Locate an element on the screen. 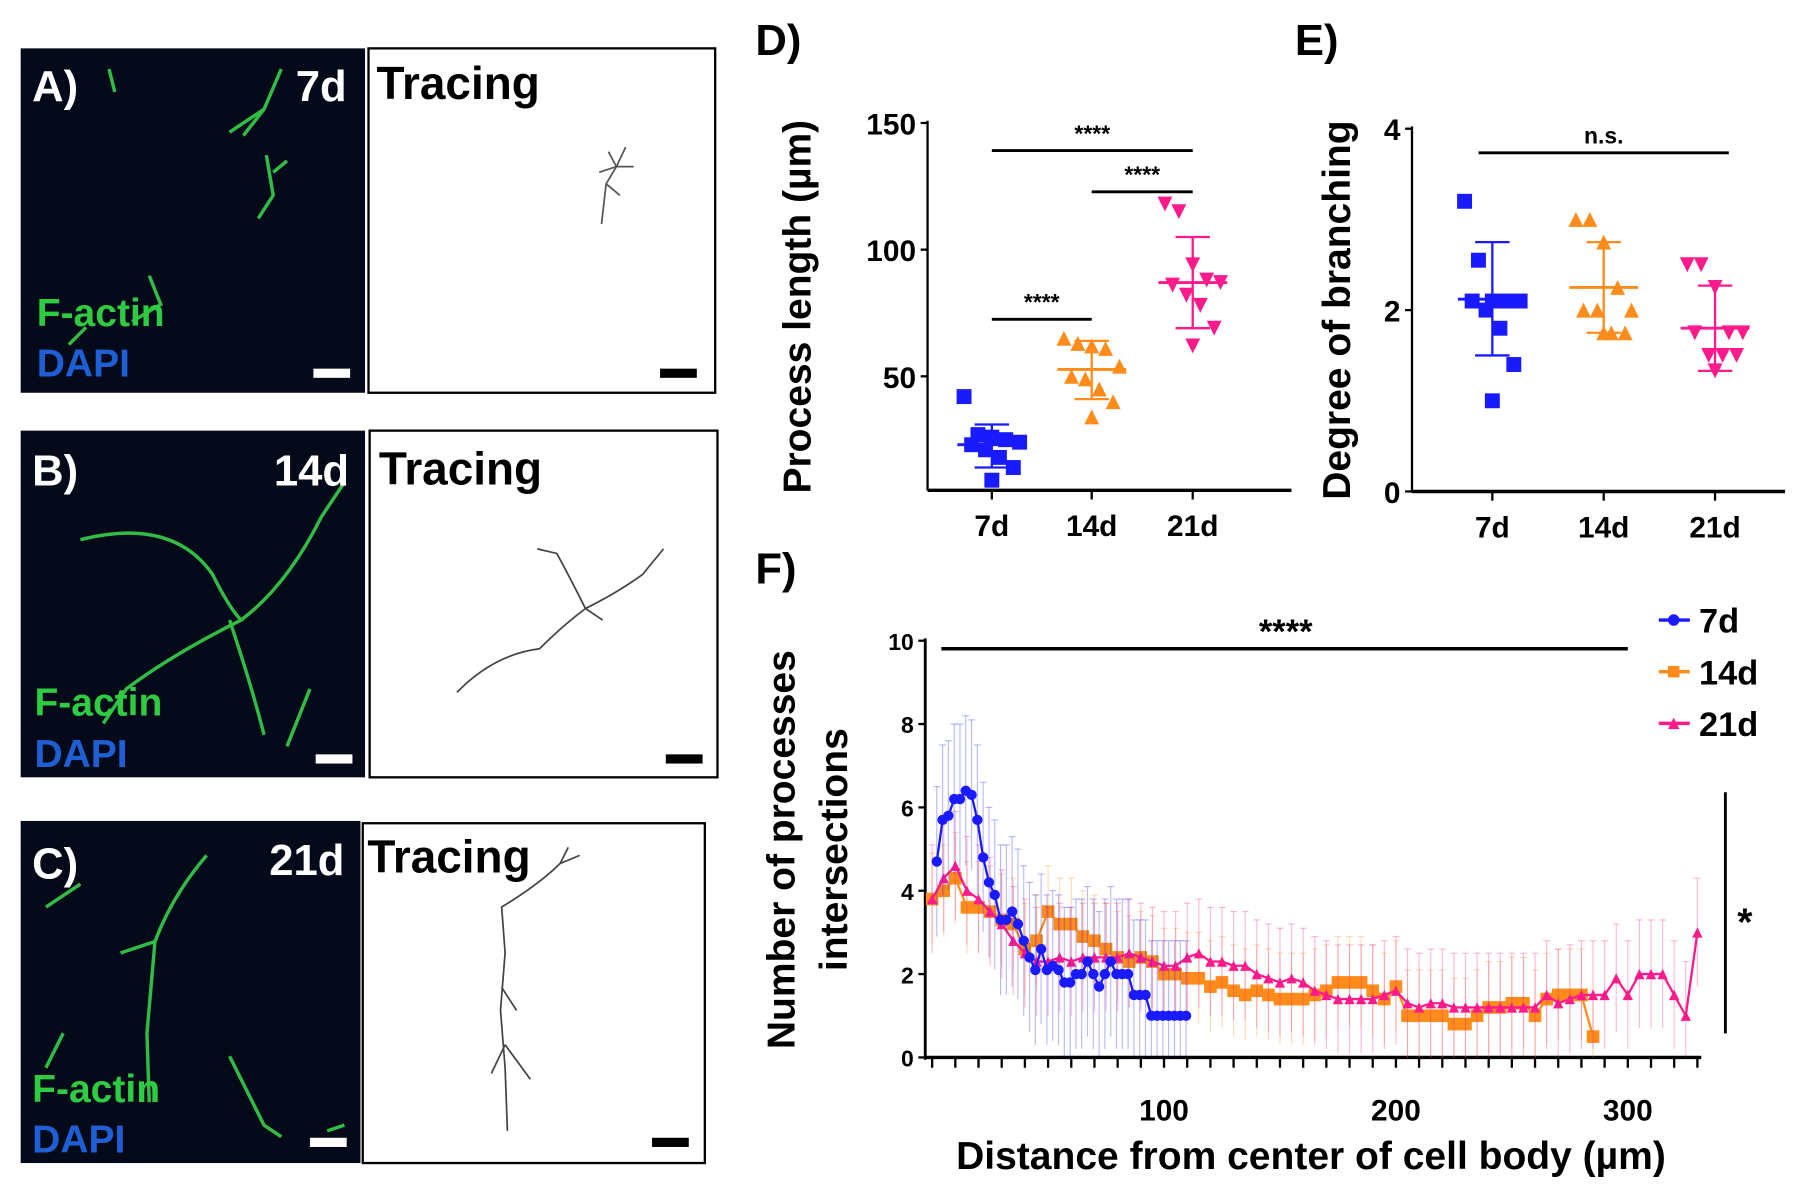 The image size is (1800, 1185). series-14d is located at coordinates (1603, 276).